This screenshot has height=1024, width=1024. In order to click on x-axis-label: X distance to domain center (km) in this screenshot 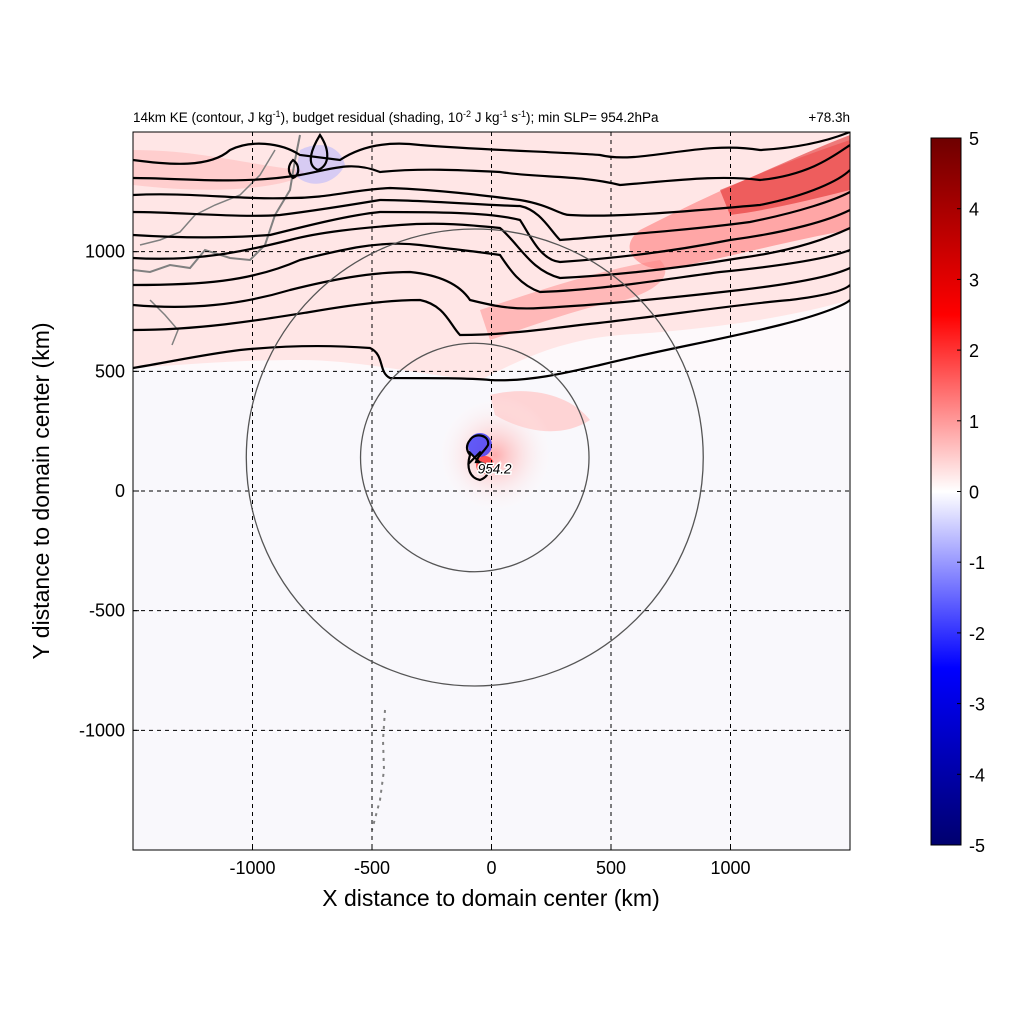, I will do `click(490, 898)`.